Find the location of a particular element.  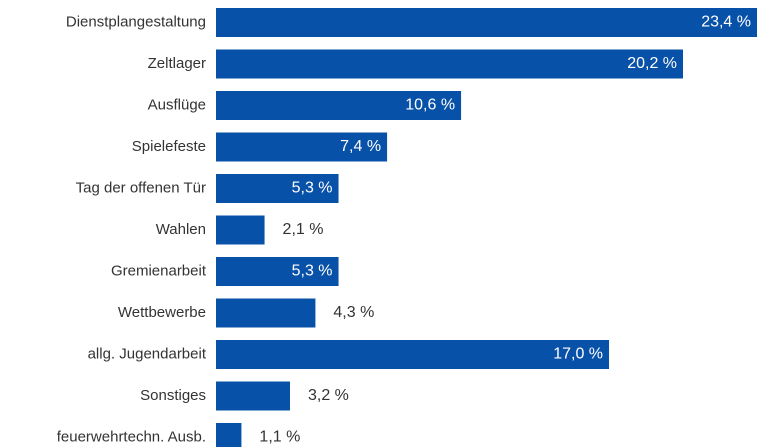

category-label: Ausflüge is located at coordinates (177, 104).